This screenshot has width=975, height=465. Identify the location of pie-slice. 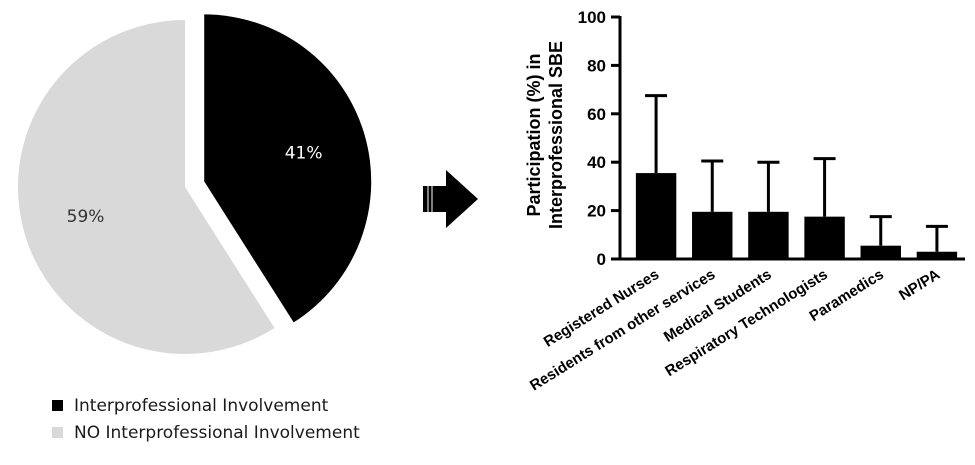
(288, 168).